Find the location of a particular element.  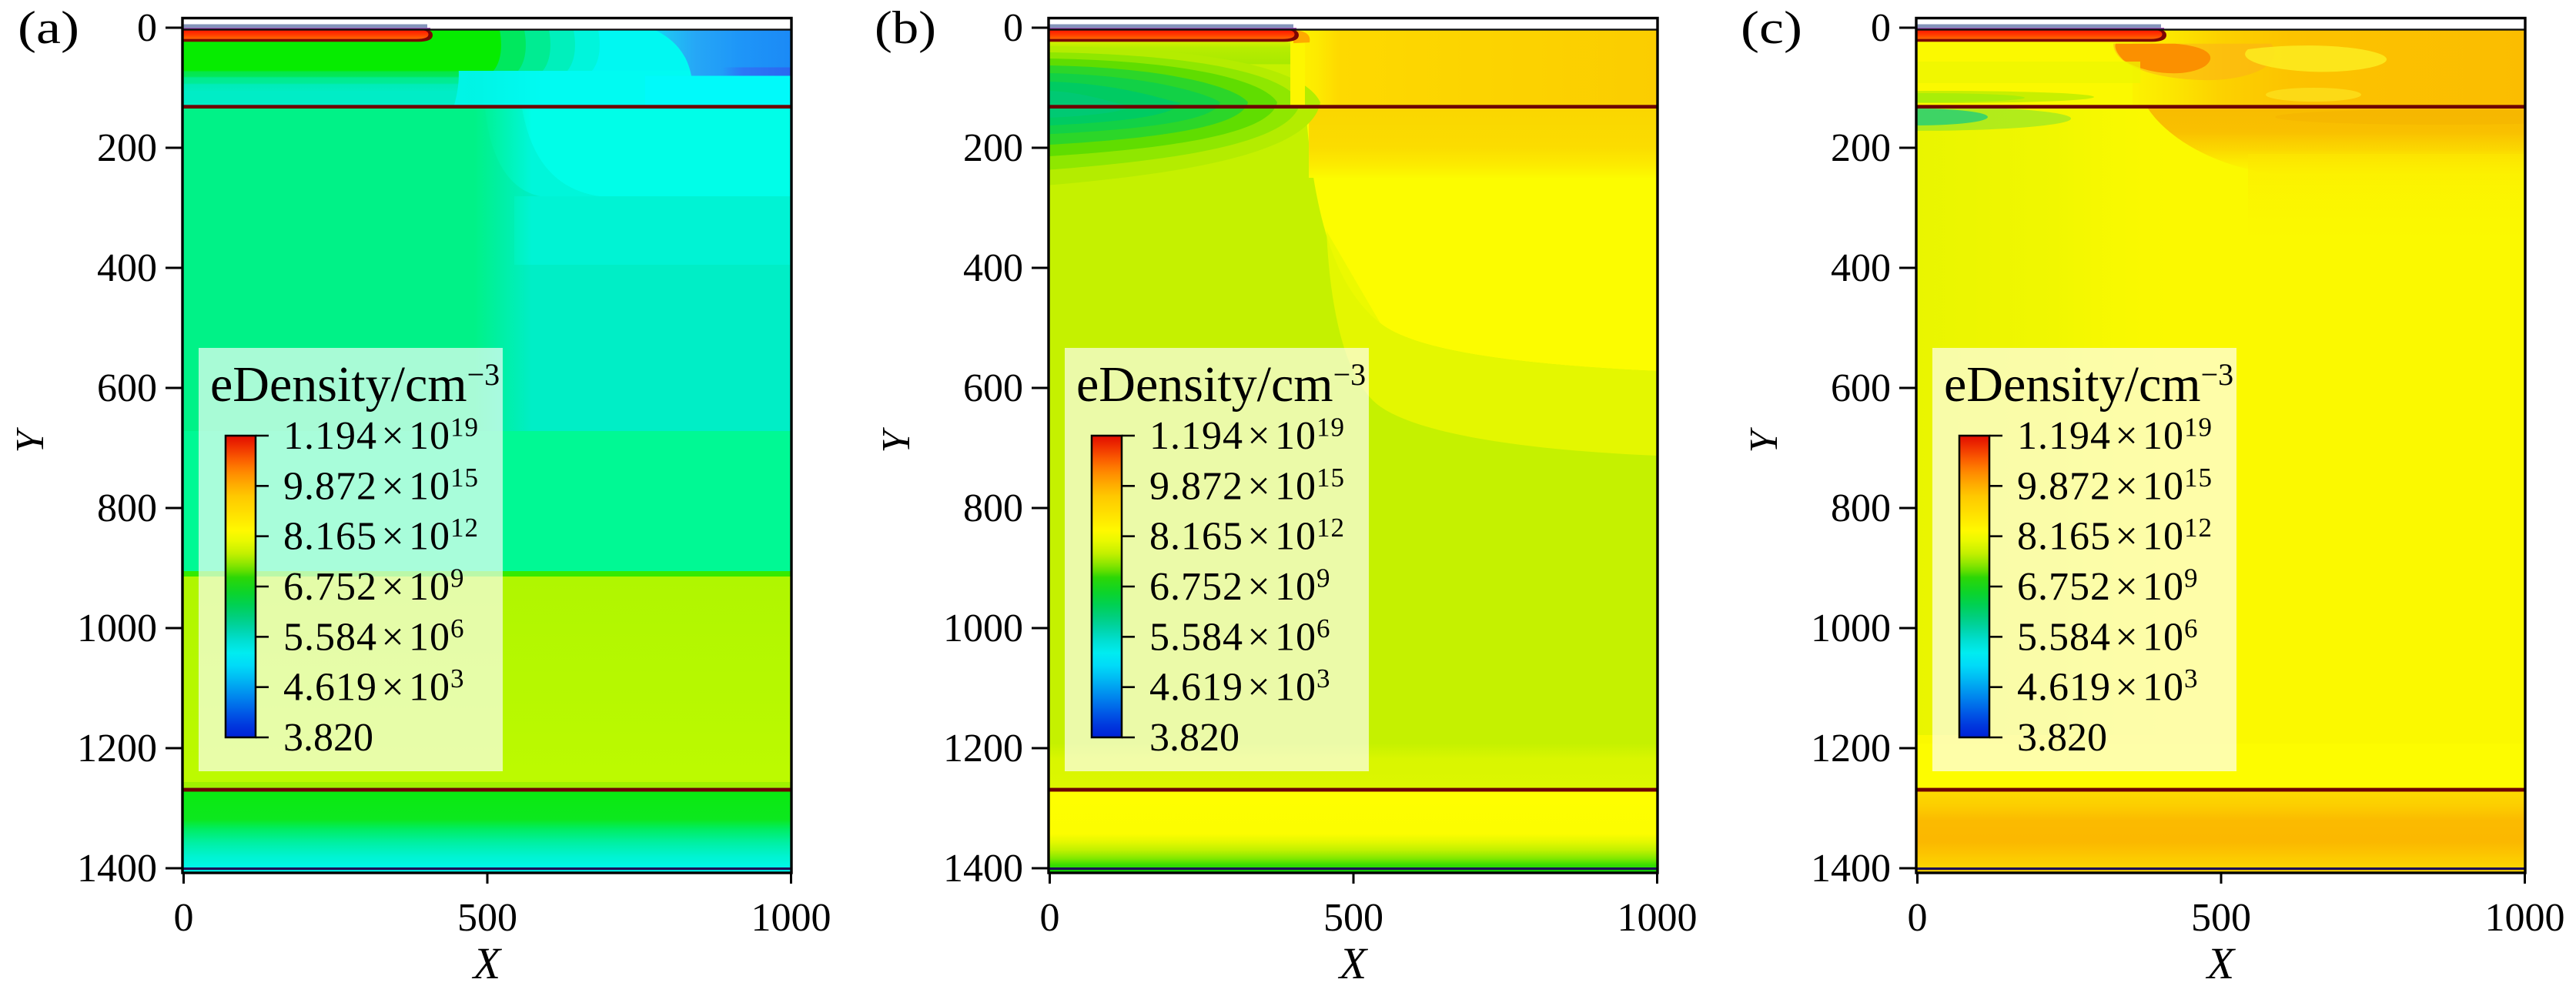

svg-text: (b) is located at coordinates (905, 27).